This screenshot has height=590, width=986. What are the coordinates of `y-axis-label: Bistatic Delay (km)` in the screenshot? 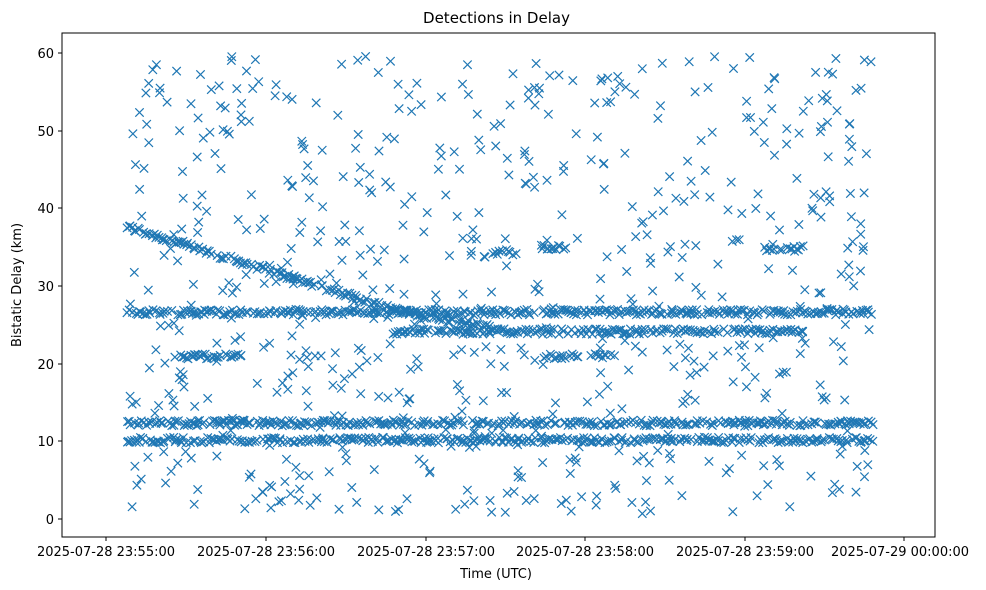 It's located at (17, 285).